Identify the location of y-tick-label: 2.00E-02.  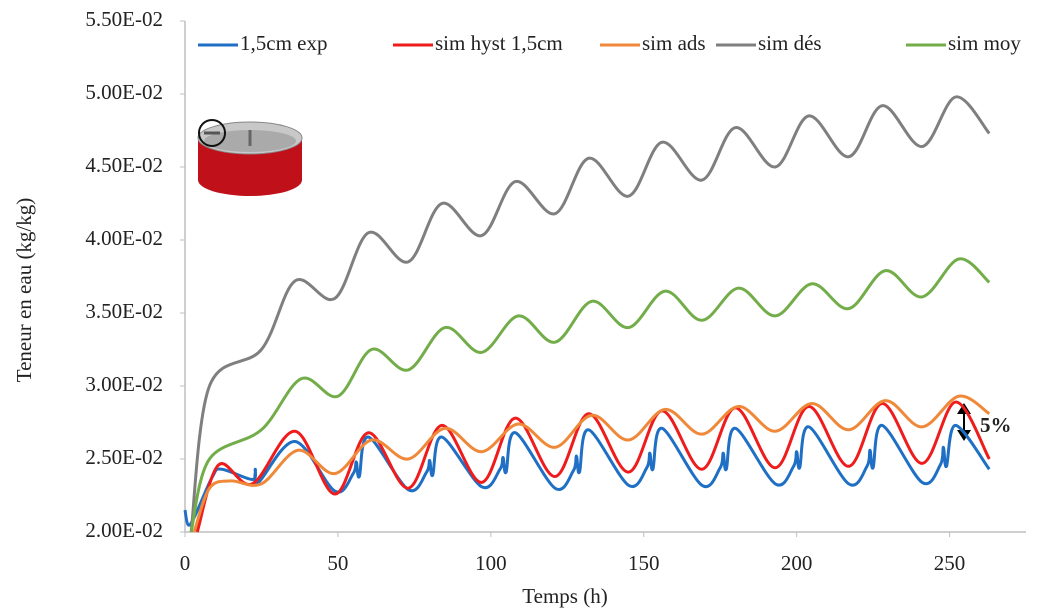
(124, 530).